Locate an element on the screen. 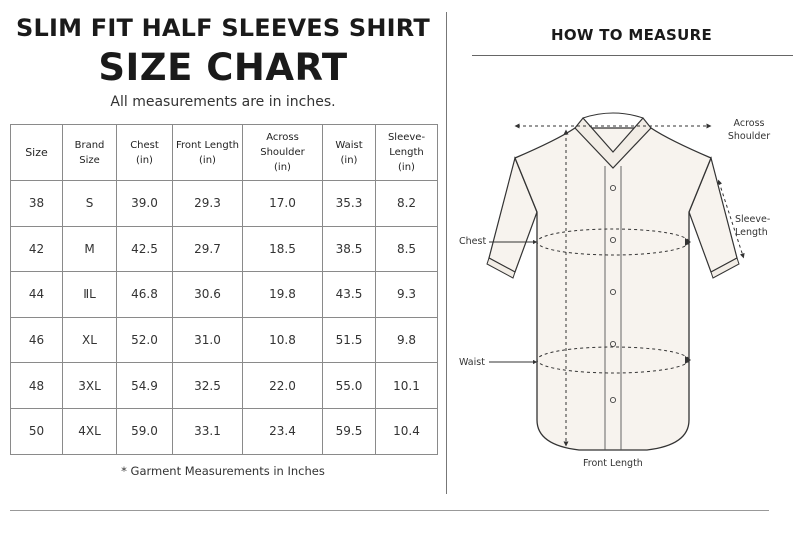 The image size is (800, 533). cell-sleeve-length: 8.2 is located at coordinates (406, 203).